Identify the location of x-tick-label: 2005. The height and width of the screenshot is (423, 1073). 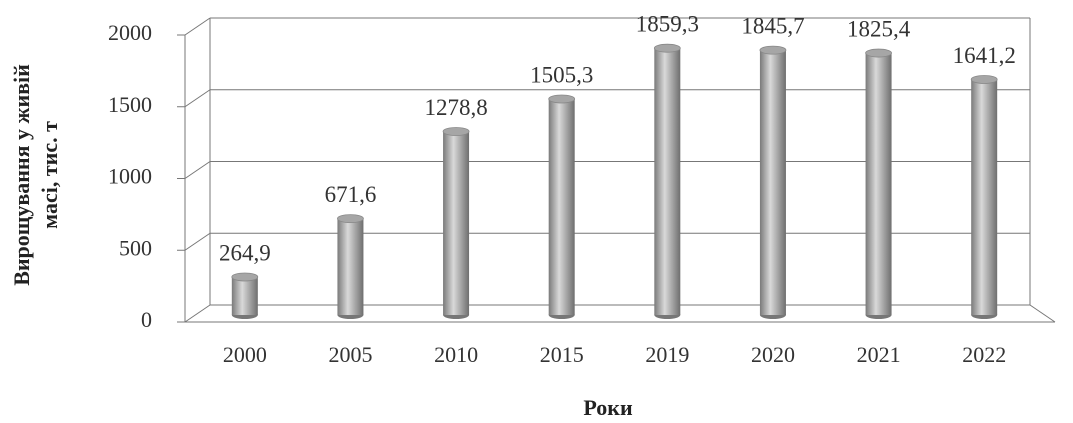
(350, 354).